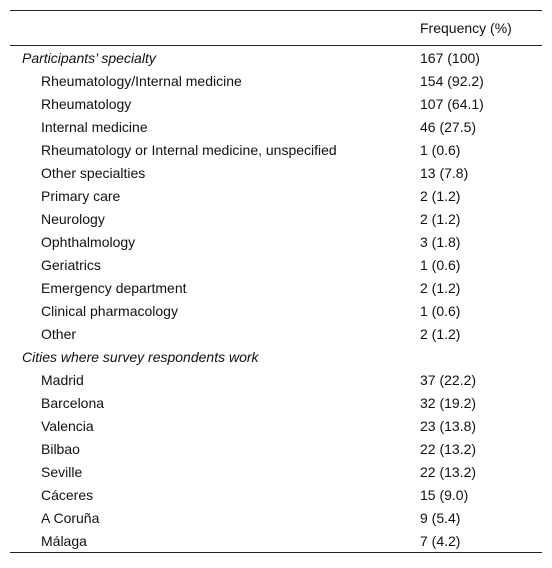 This screenshot has height=568, width=552. Describe the element at coordinates (67, 425) in the screenshot. I see `row-label: Valencia` at that location.